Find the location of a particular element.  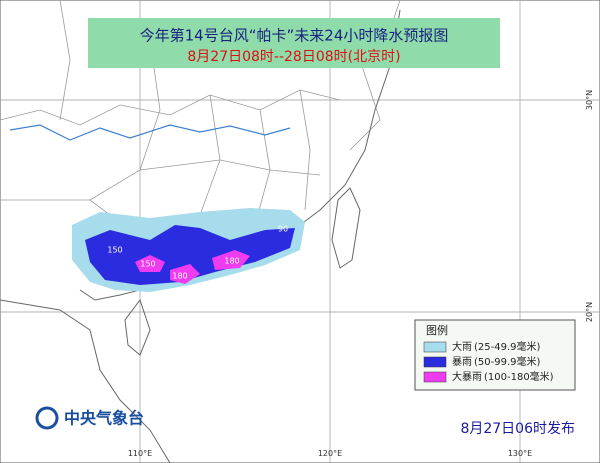

contour-labels: 150 150 180 180 90 is located at coordinates (197, 253).